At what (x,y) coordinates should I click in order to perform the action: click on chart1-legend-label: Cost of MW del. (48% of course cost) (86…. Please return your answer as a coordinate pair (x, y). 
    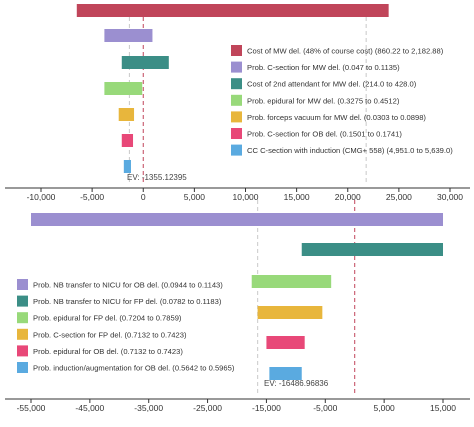
    Looking at the image, I should click on (345, 51).